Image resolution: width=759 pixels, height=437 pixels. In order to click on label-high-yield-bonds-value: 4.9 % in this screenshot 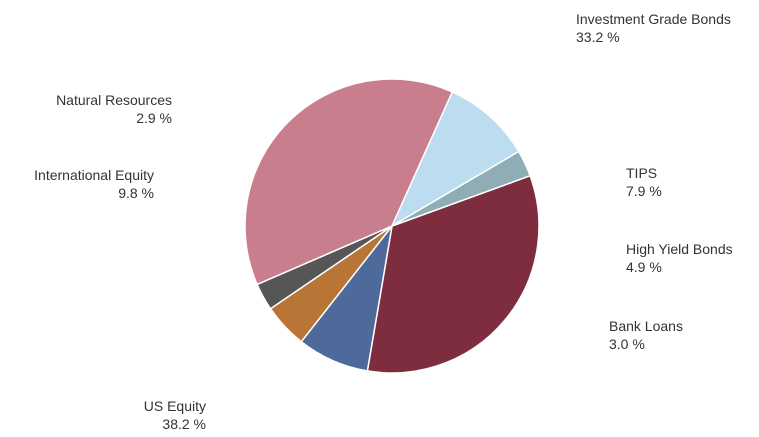, I will do `click(644, 267)`.